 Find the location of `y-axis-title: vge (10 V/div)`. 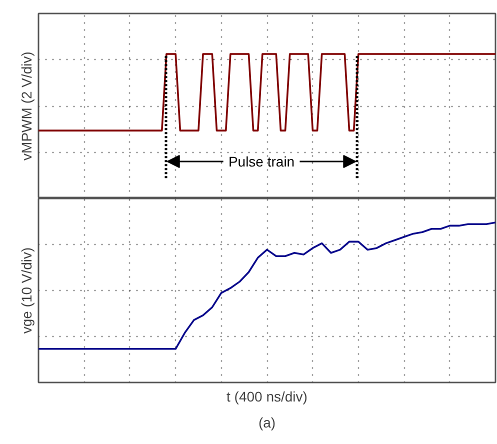

y-axis-title: vge (10 V/div) is located at coordinates (26, 290).